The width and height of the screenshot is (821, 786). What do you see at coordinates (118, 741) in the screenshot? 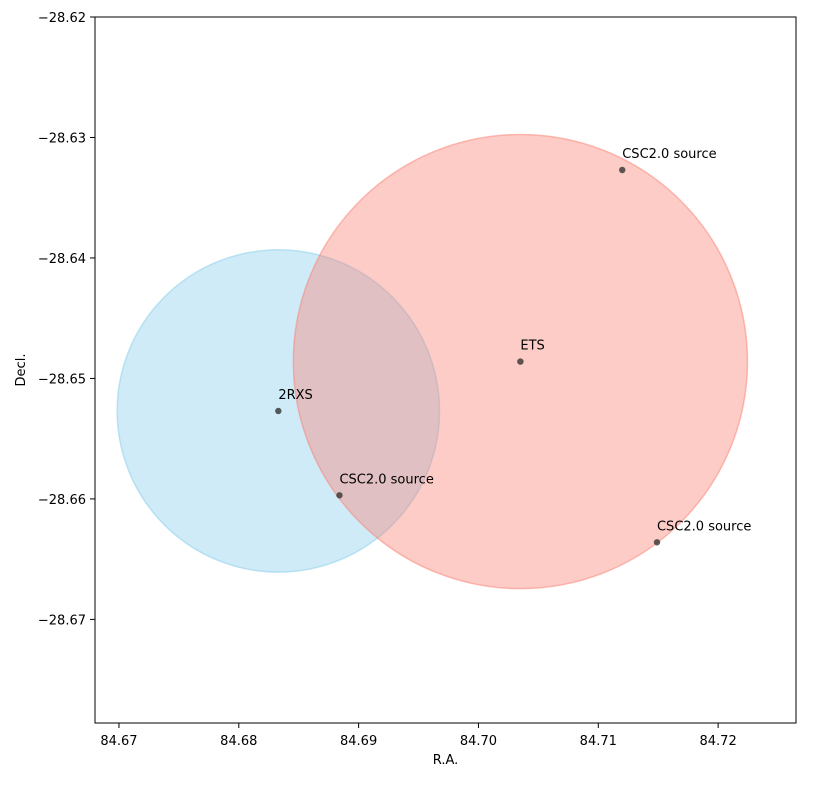
I see `x-tick-label: 84.67` at bounding box center [118, 741].